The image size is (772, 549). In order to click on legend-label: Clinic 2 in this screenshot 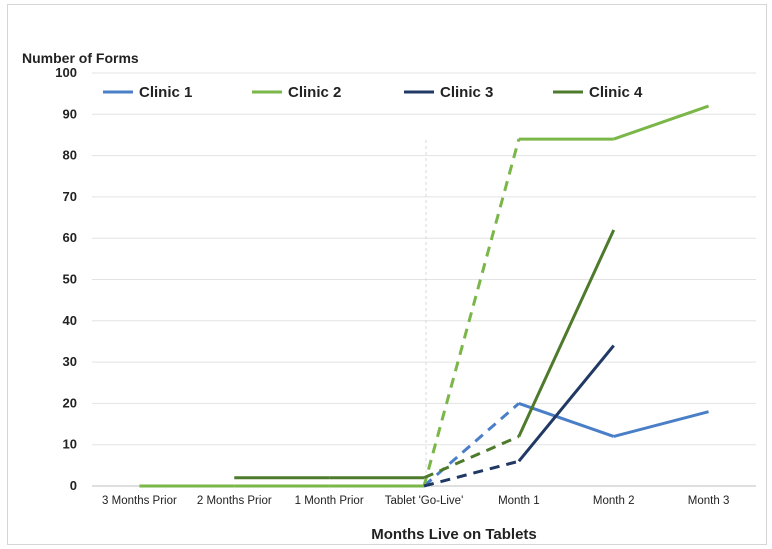, I will do `click(314, 92)`.